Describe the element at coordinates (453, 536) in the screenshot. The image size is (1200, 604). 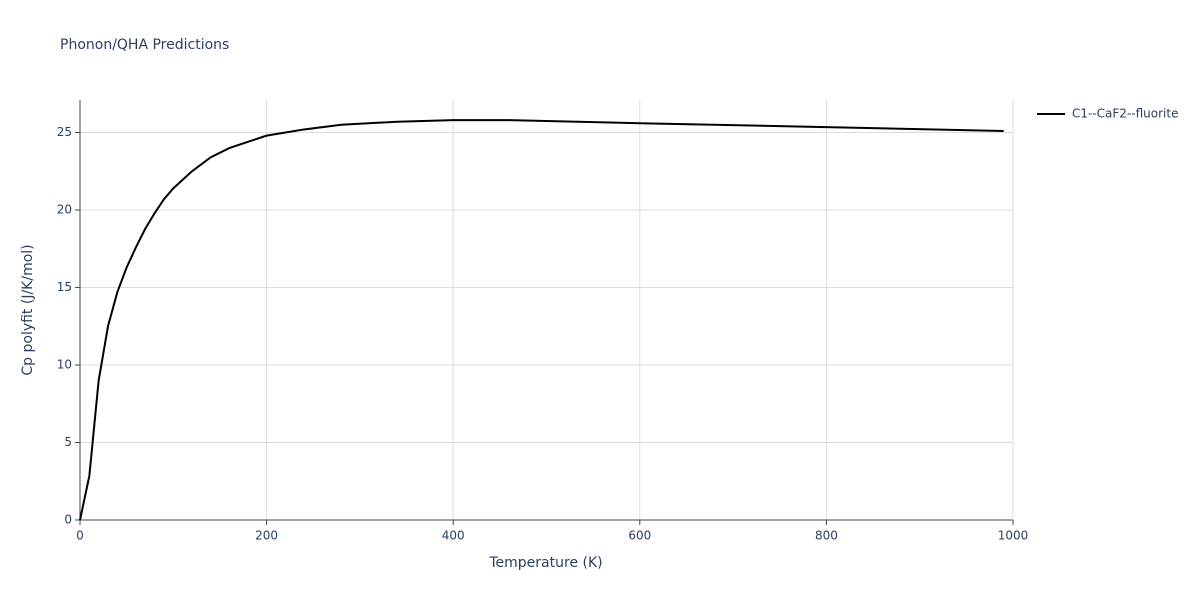
I see `x-tick-label: 400` at that location.